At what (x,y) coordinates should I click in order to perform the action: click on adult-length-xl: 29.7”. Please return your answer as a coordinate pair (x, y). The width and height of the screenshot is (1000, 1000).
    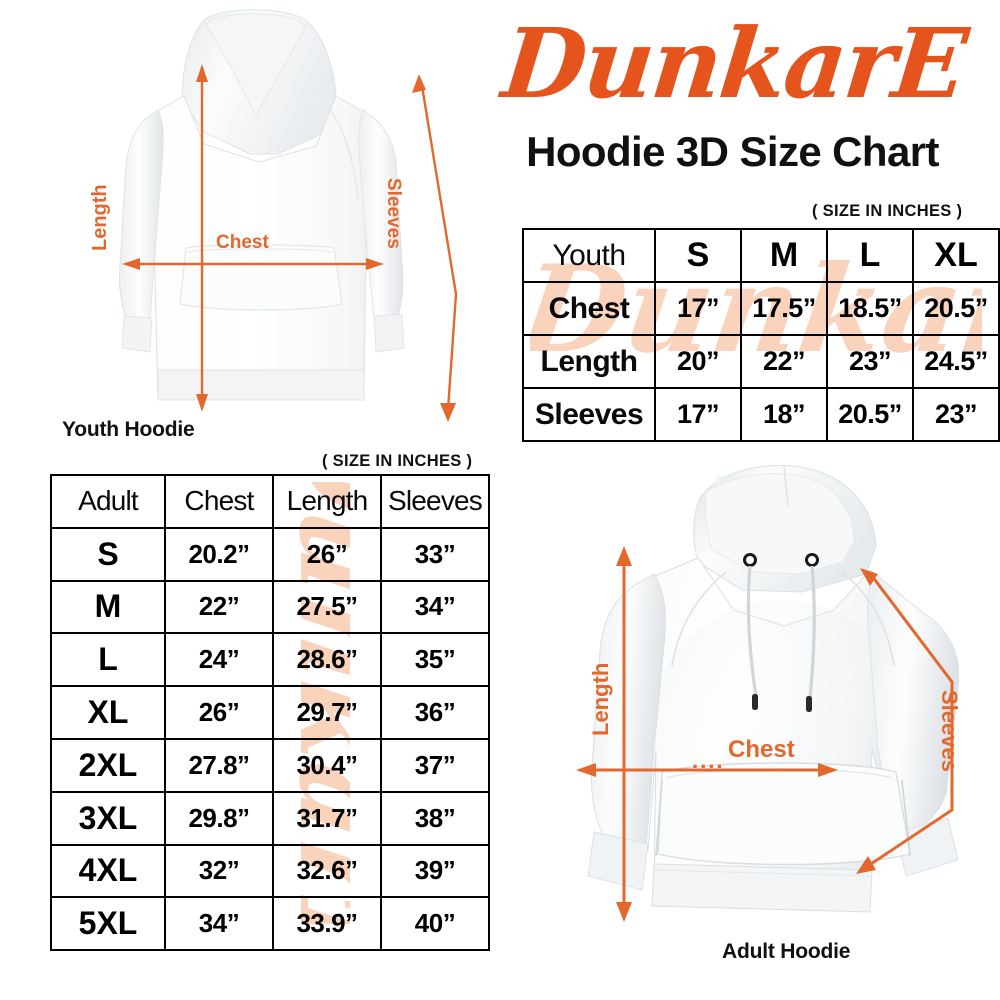
    Looking at the image, I should click on (327, 712).